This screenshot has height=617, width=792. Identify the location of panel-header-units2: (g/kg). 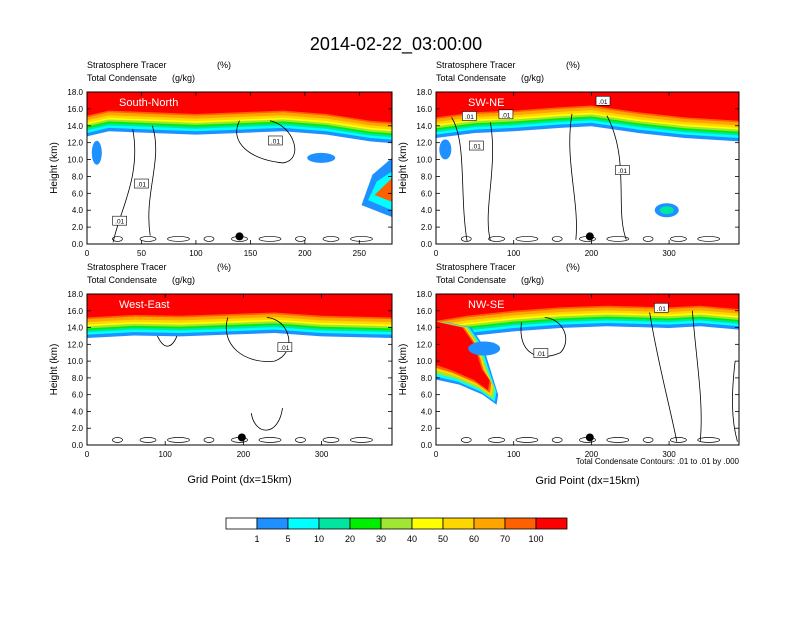
(183, 280).